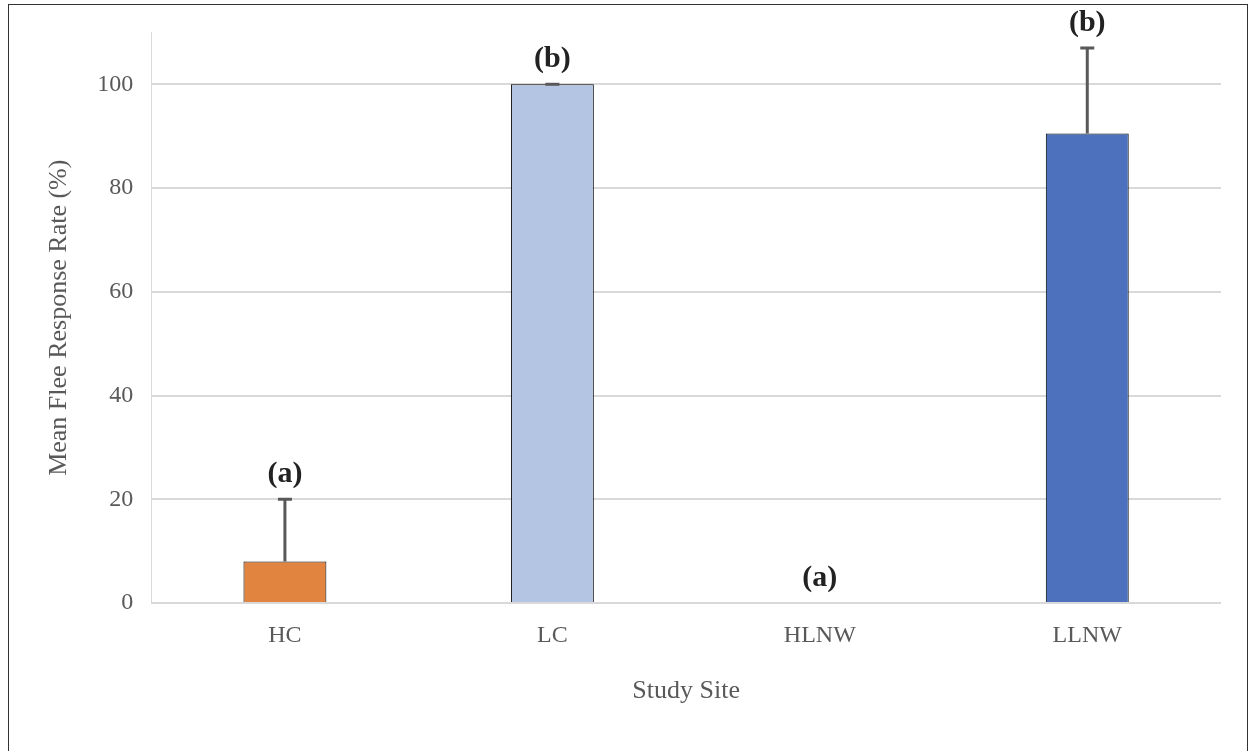 This screenshot has height=751, width=1253. I want to click on x-tick-label: HC, so click(285, 633).